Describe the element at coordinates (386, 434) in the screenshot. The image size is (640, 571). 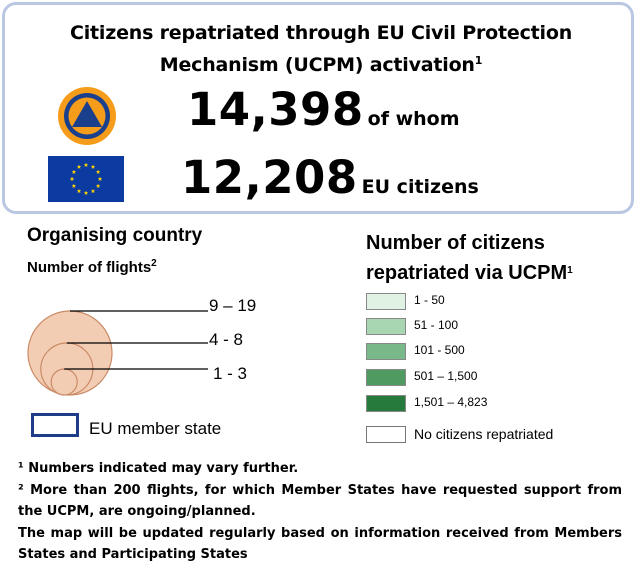
I see `no-citizens-swatch` at that location.